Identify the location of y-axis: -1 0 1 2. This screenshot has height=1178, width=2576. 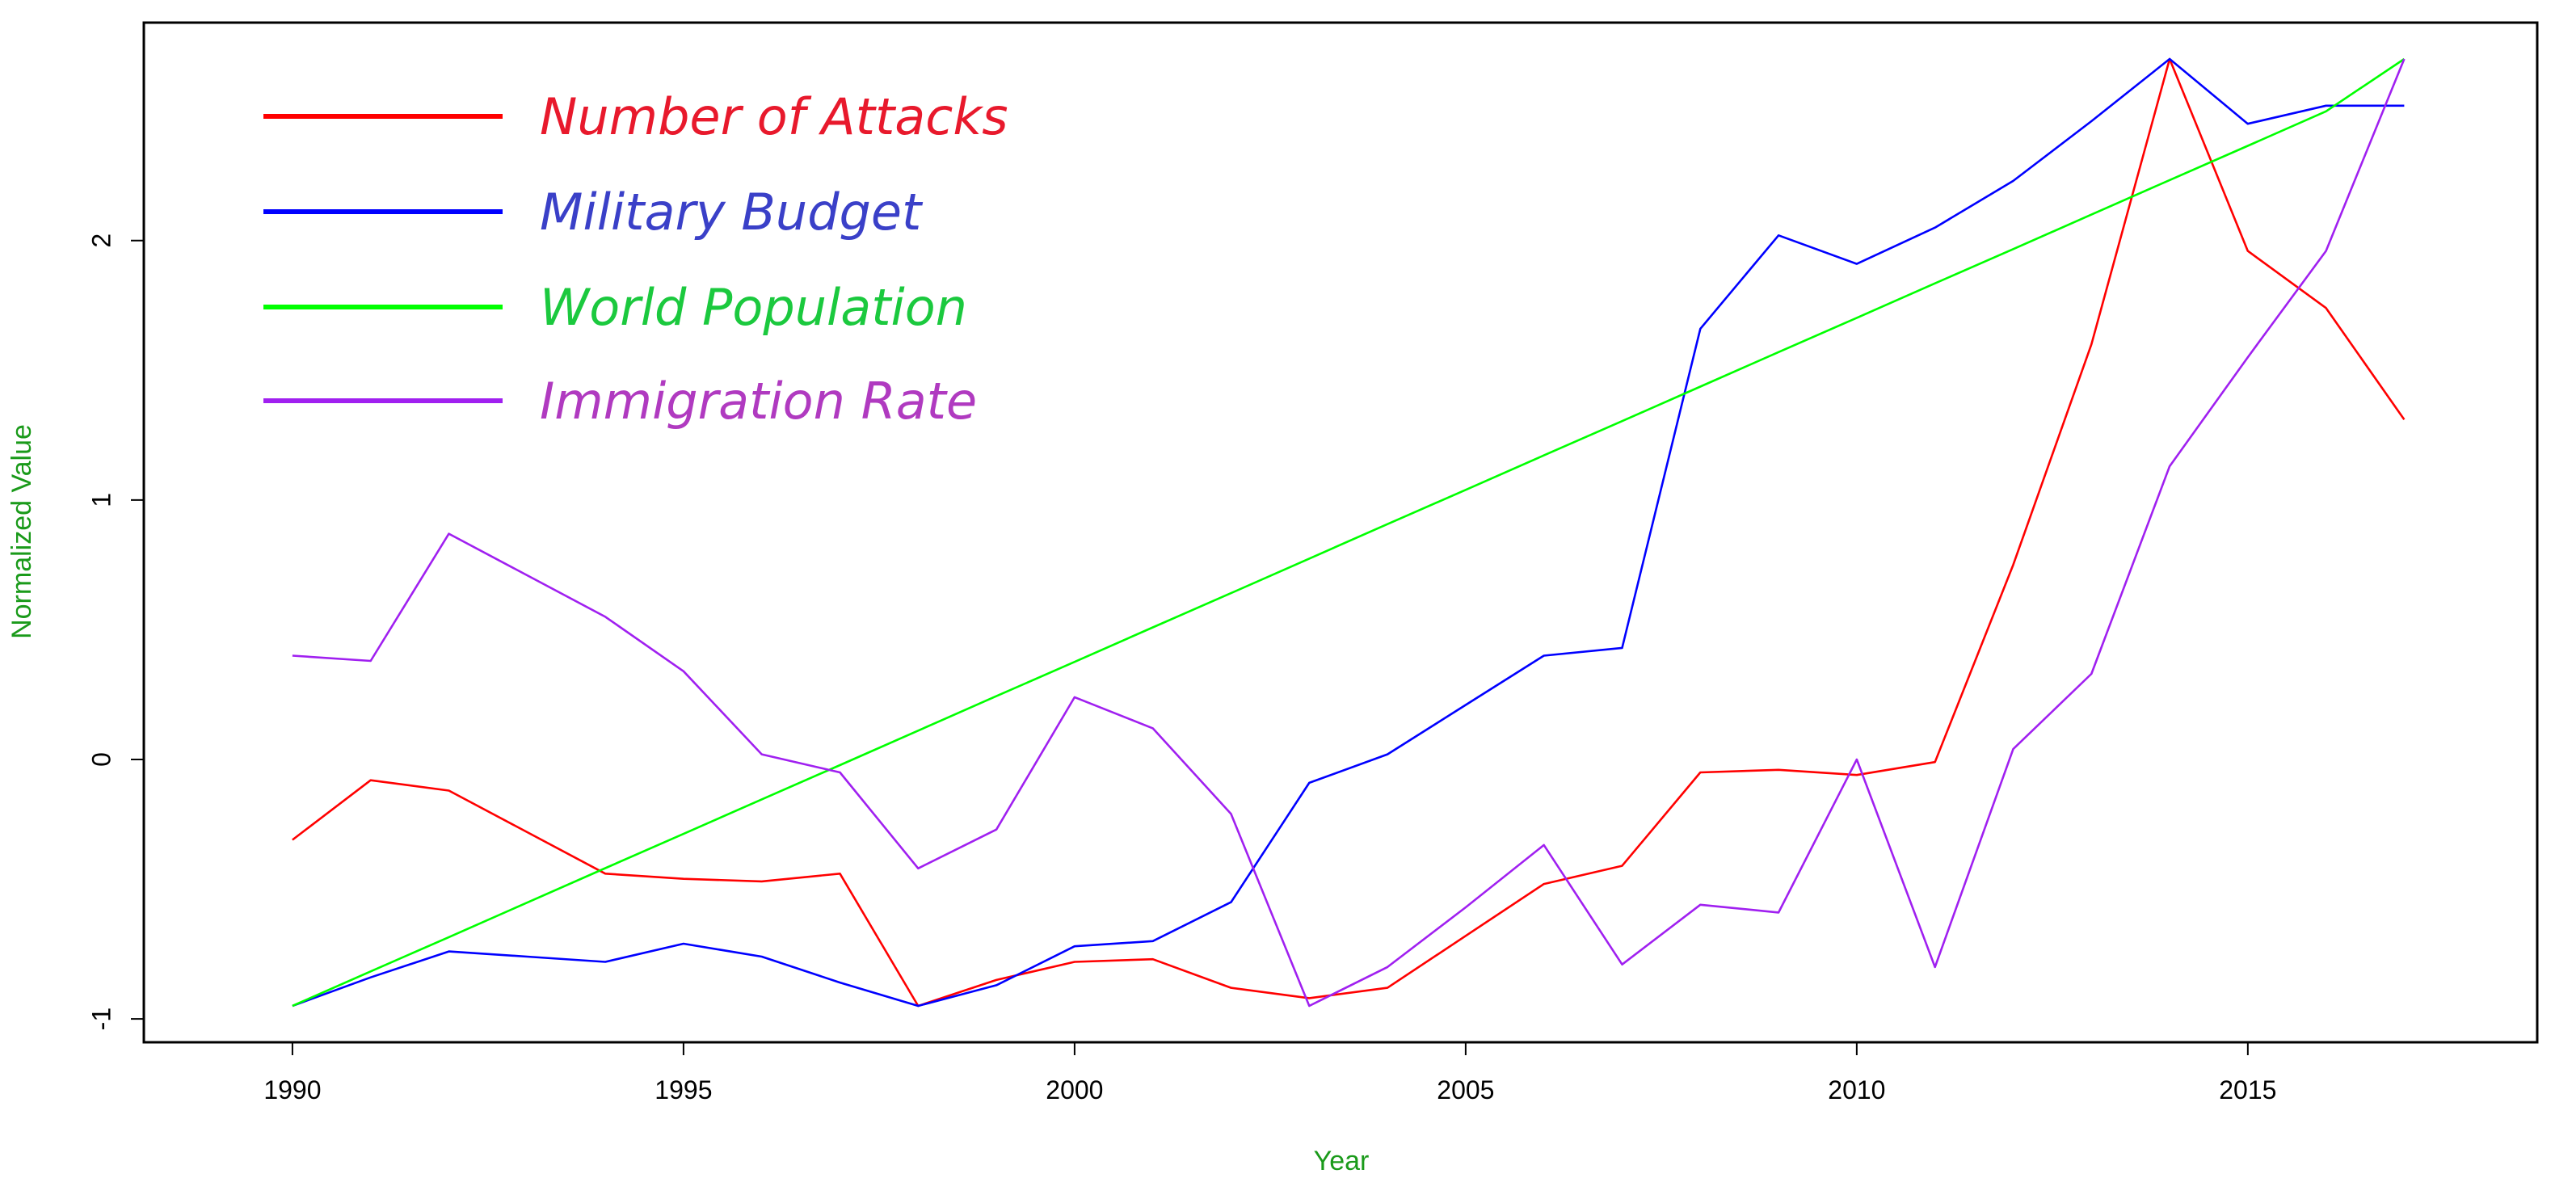
(115, 631).